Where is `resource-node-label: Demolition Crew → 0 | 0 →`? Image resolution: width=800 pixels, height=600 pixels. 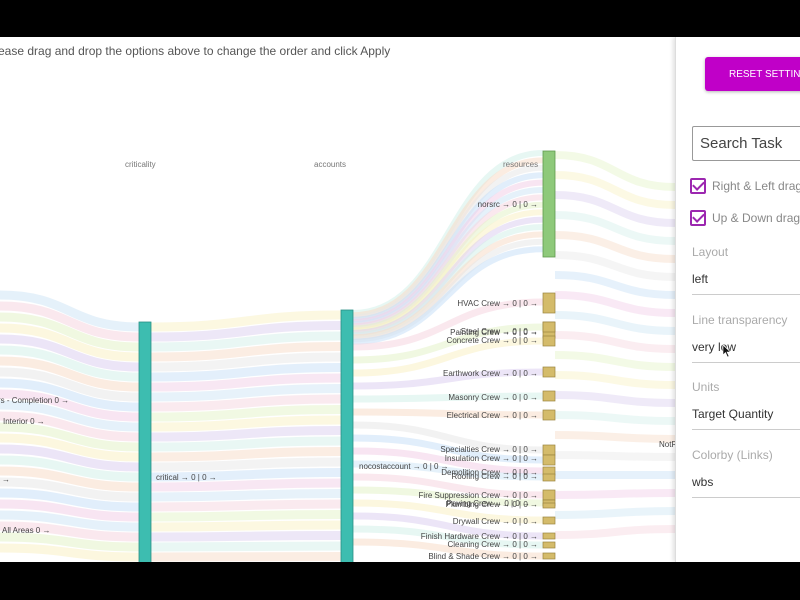 resource-node-label: Demolition Crew → 0 | 0 → is located at coordinates (489, 472).